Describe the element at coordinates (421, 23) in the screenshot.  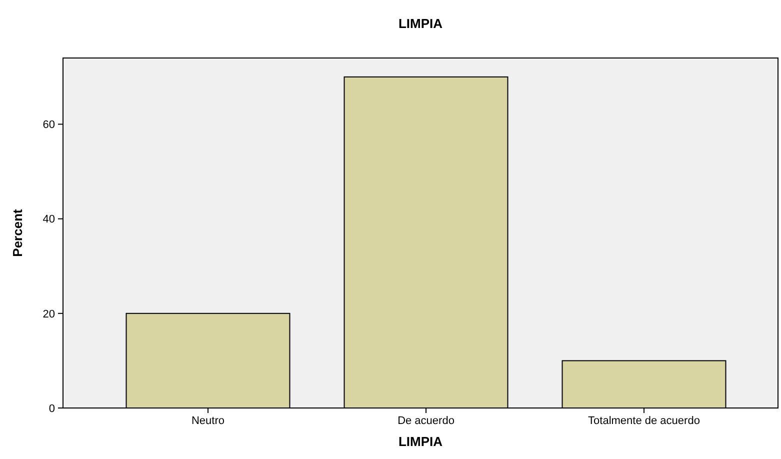
I see `chart-title: LIMPIA` at that location.